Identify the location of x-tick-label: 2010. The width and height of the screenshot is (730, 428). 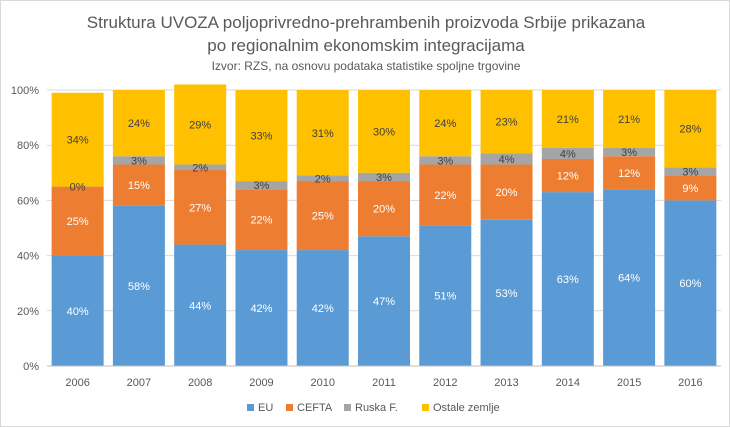
(322, 383).